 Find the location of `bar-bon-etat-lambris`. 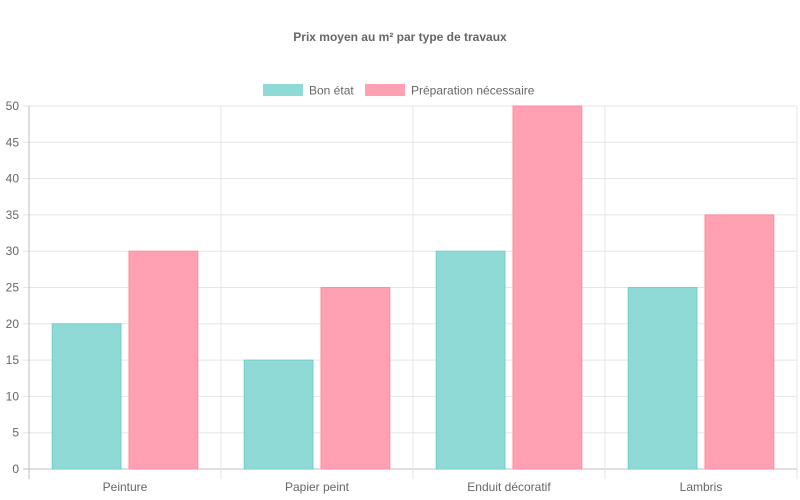

bar-bon-etat-lambris is located at coordinates (662, 378).